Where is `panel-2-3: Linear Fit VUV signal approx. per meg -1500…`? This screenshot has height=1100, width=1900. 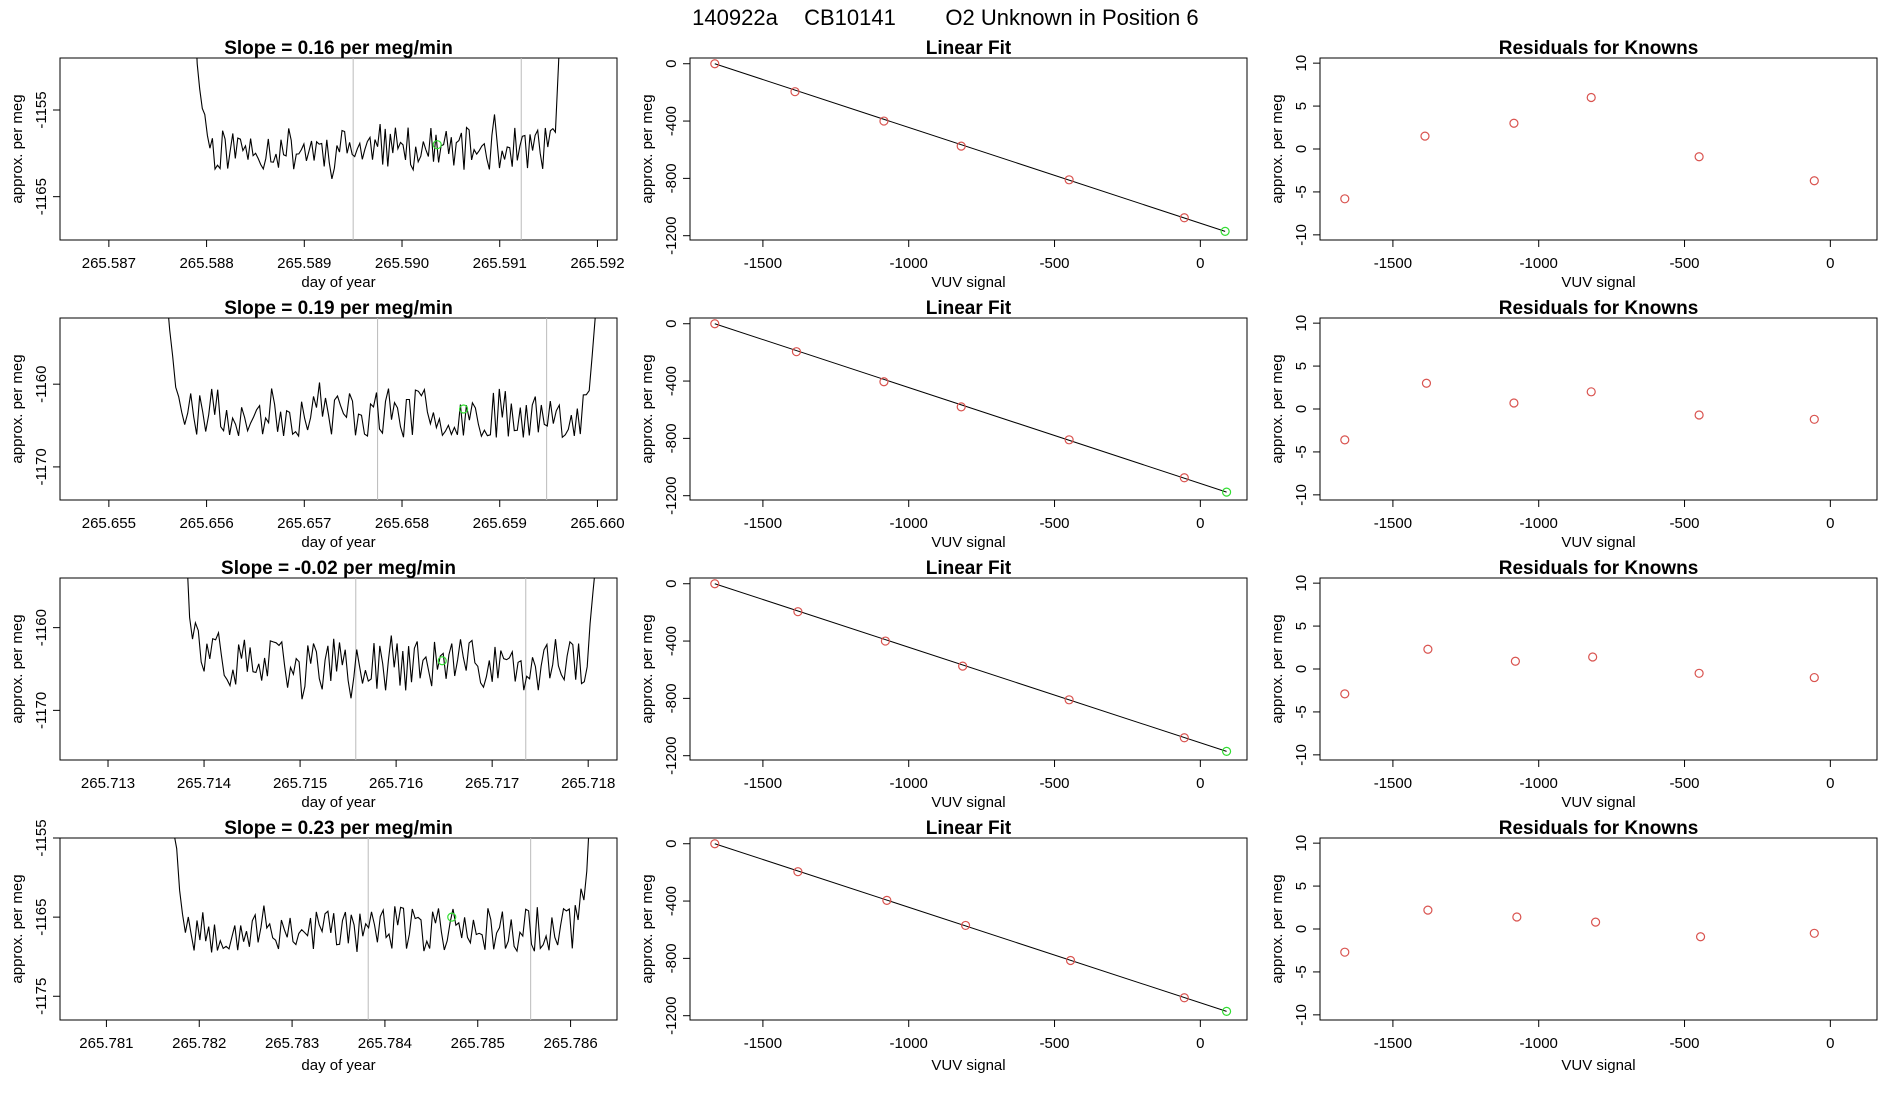
panel-2-3: Linear Fit VUV signal approx. per meg -1500… is located at coordinates (943, 684).